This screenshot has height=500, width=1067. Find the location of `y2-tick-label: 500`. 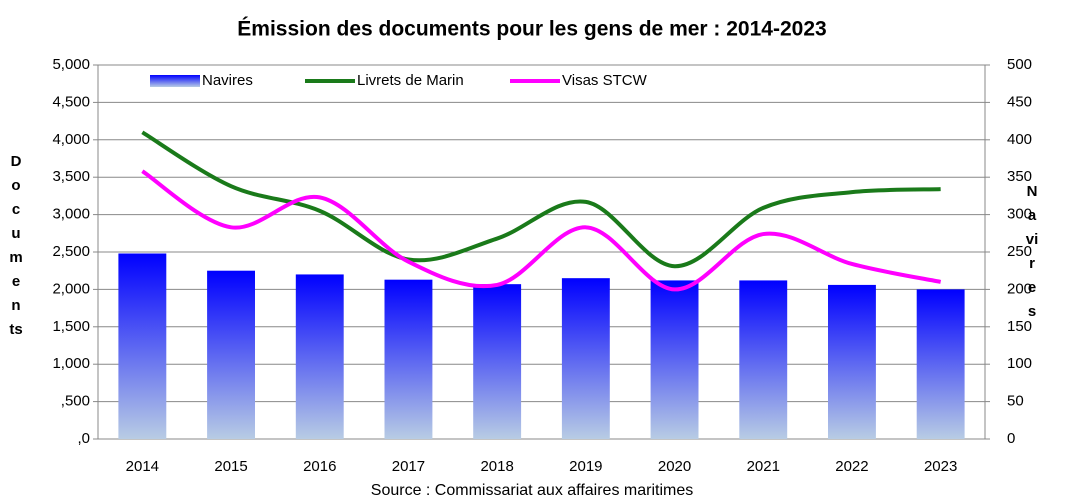

y2-tick-label: 500 is located at coordinates (1019, 64).